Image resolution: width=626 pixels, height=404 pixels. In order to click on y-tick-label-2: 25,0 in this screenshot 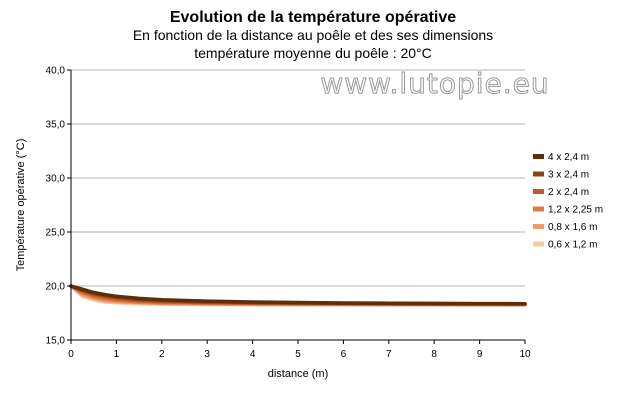, I will do `click(56, 233)`.